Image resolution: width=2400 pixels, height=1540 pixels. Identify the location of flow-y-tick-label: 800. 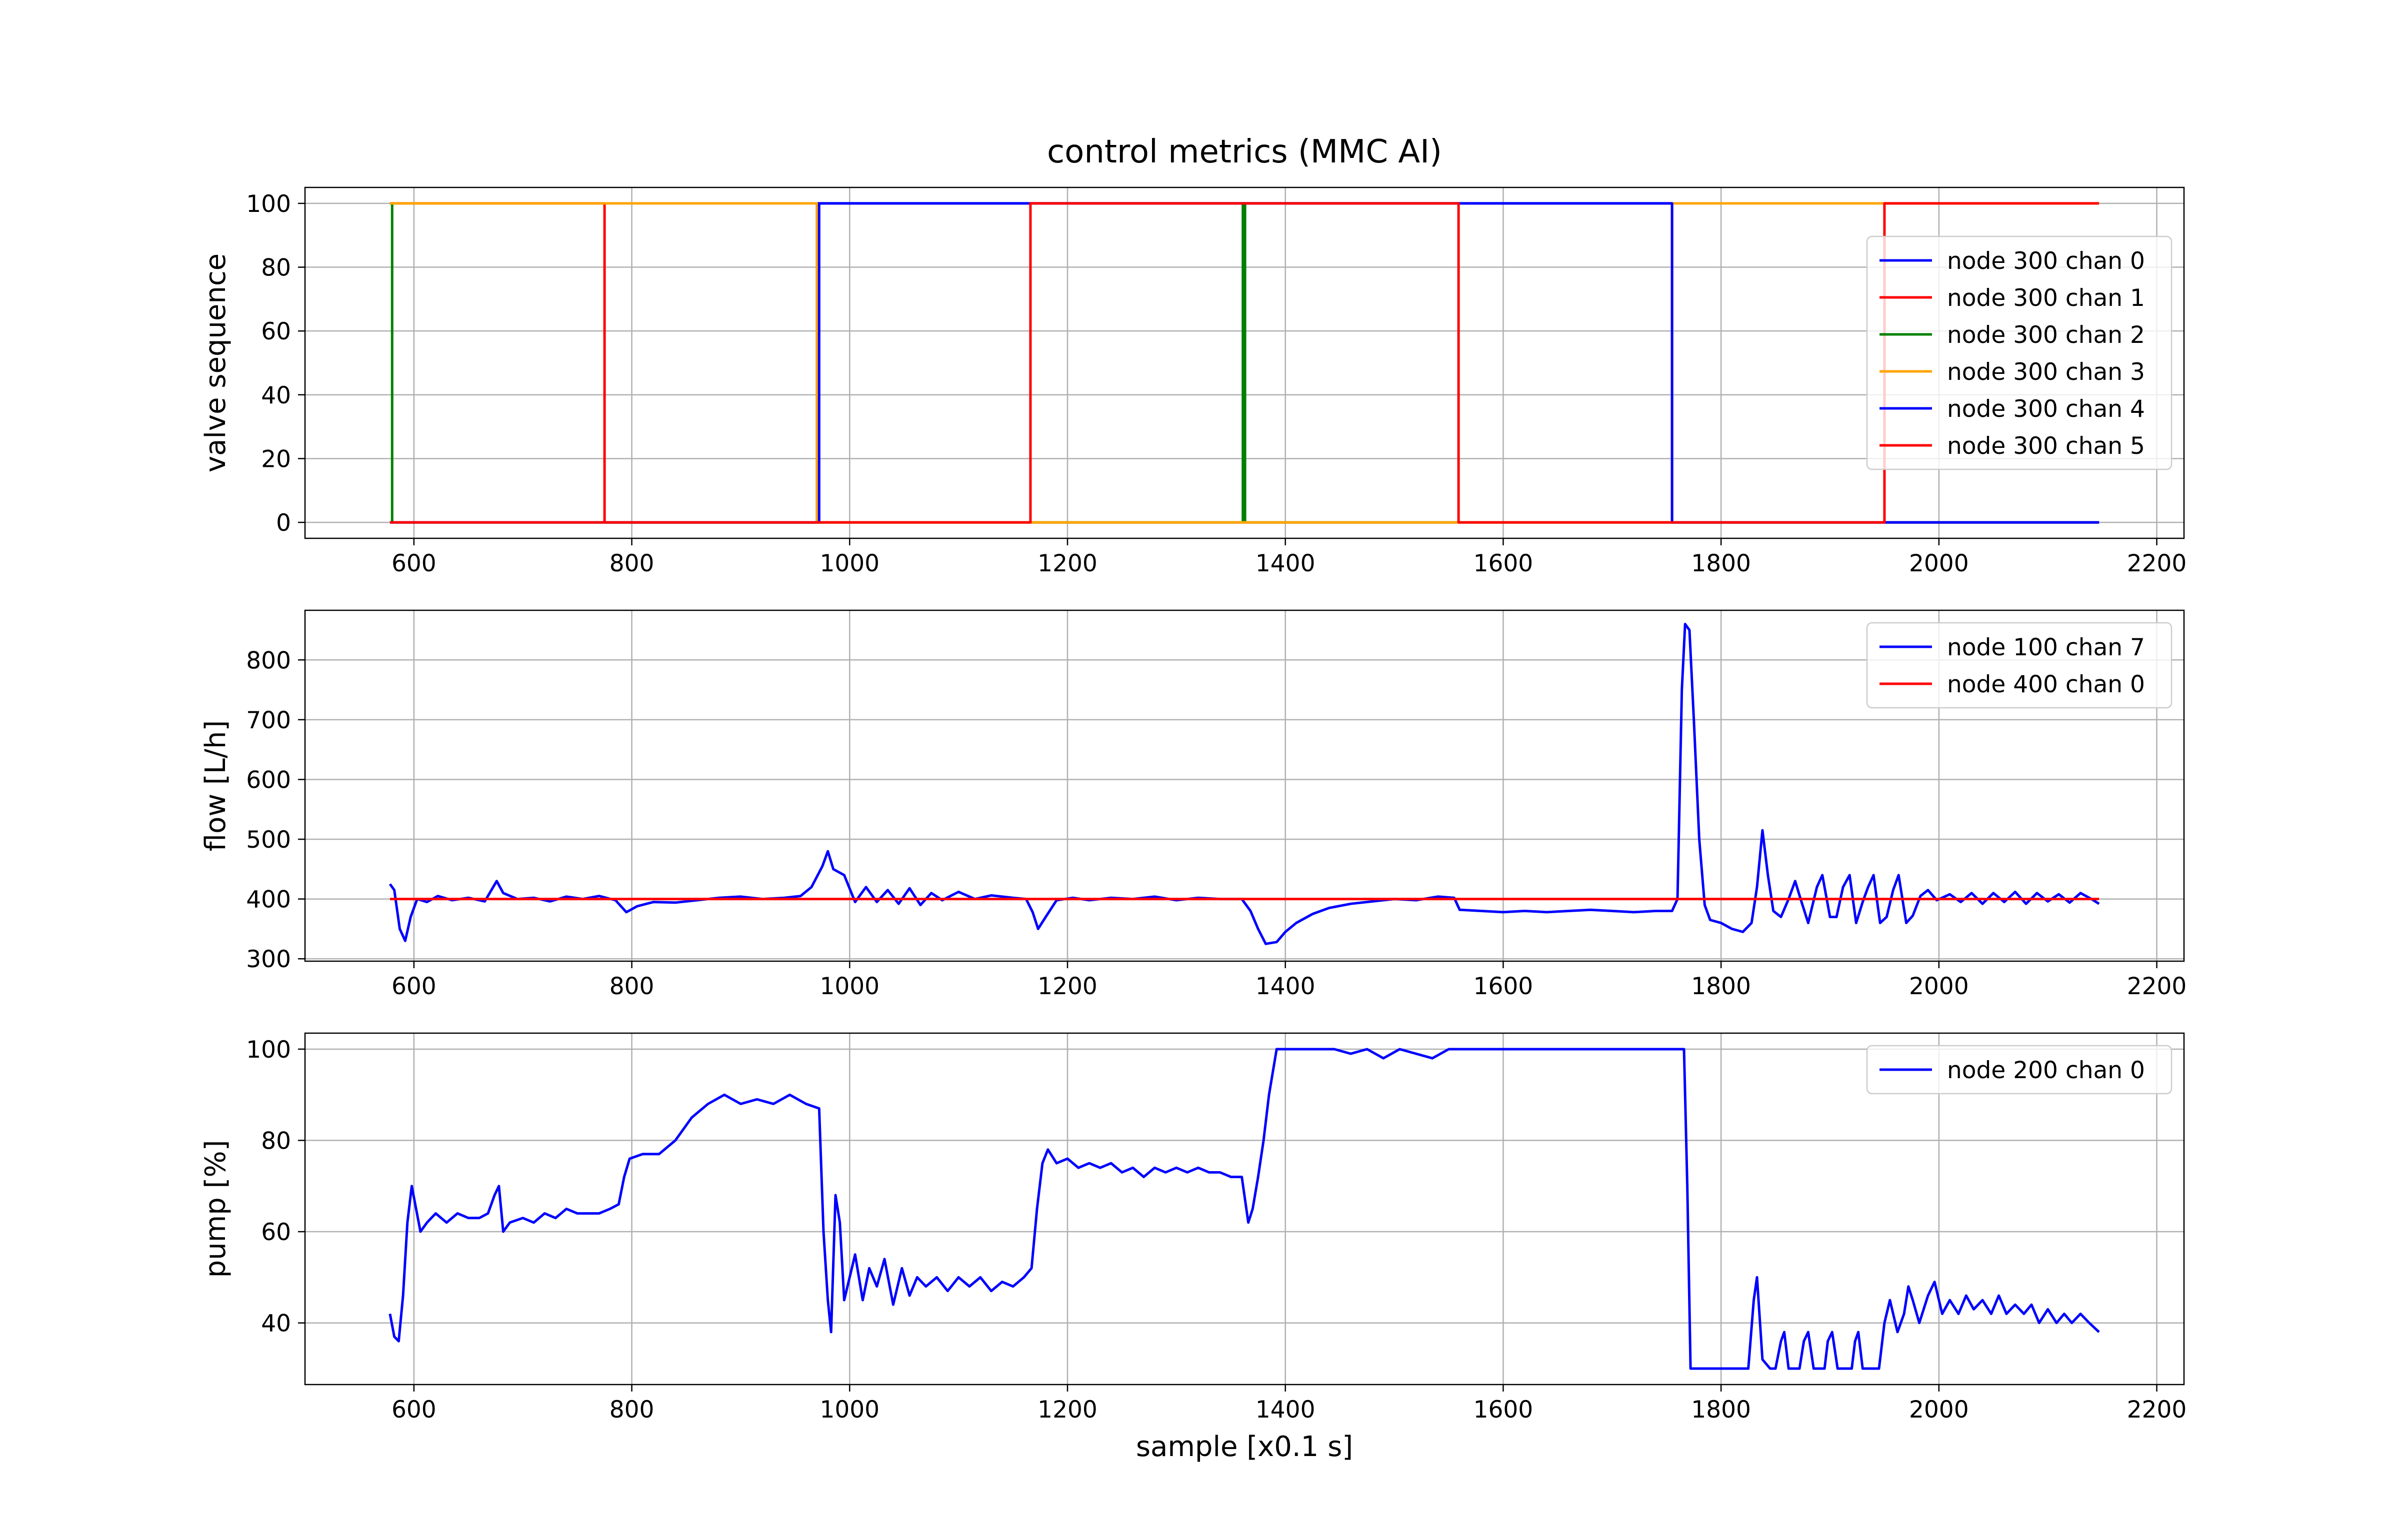
(268, 660).